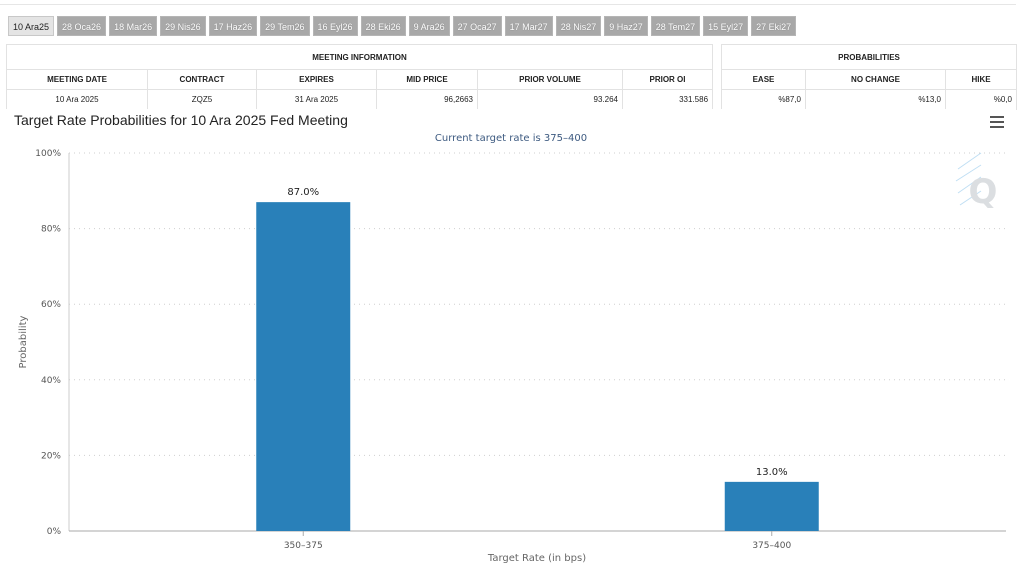  I want to click on ease-header: EASE, so click(763, 79).